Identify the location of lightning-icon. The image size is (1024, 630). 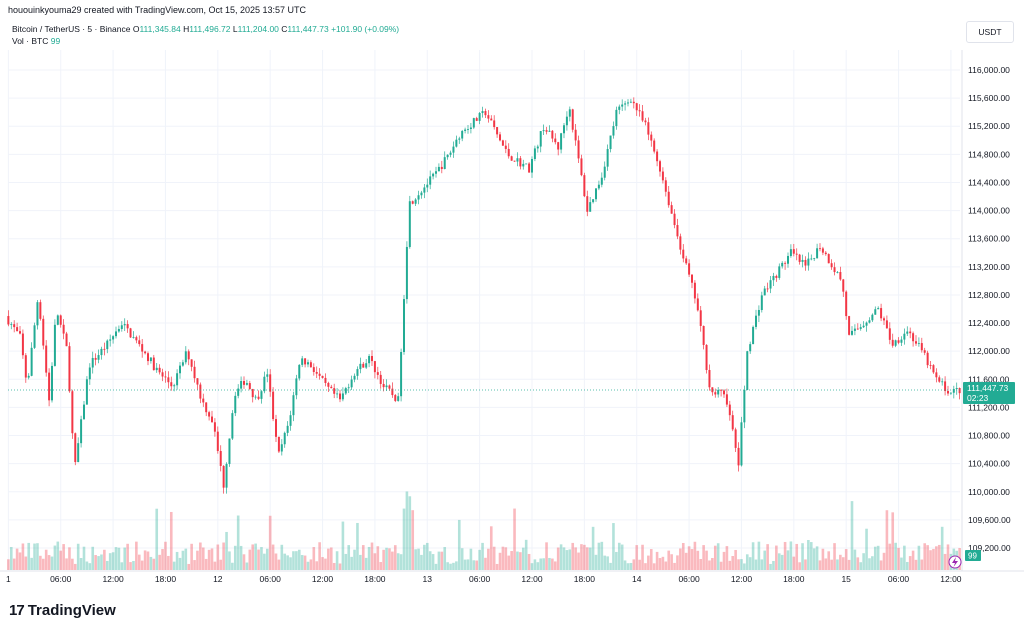
(955, 562).